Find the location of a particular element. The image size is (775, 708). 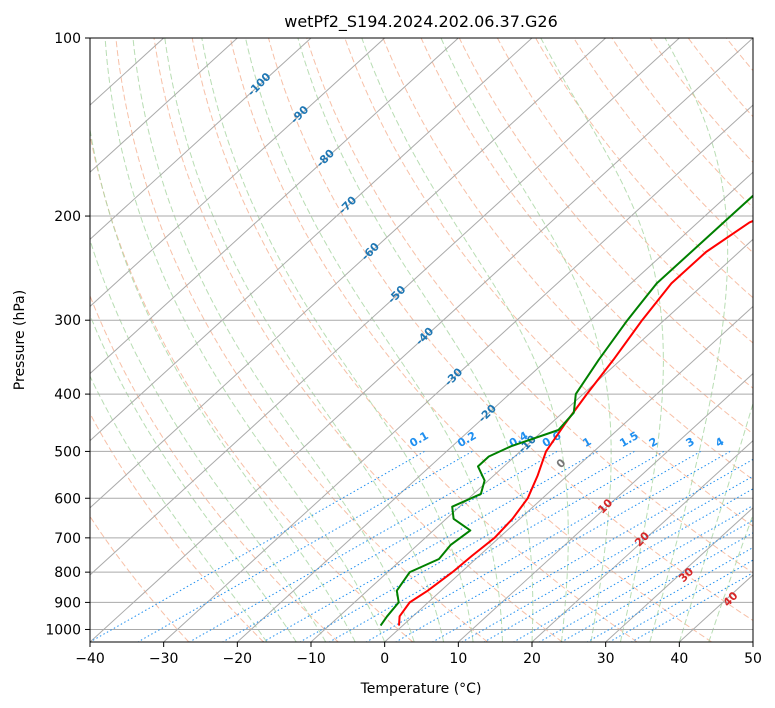

y-tick-label: 500 is located at coordinates (67, 452).